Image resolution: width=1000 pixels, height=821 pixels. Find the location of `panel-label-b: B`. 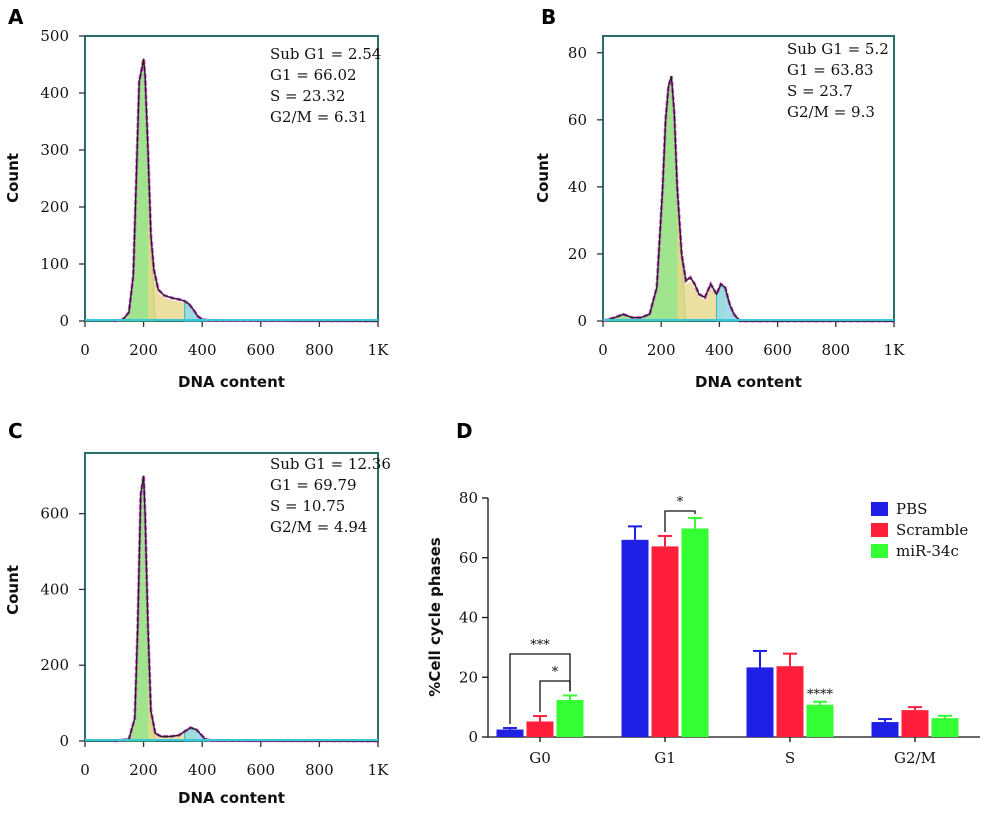

panel-label-b: B is located at coordinates (548, 17).